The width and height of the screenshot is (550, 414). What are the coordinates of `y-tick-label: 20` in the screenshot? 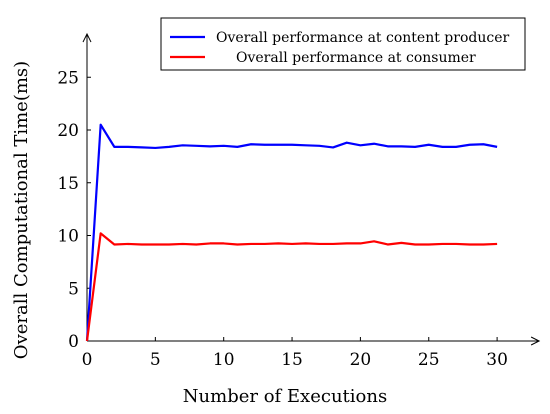 It's located at (68, 131).